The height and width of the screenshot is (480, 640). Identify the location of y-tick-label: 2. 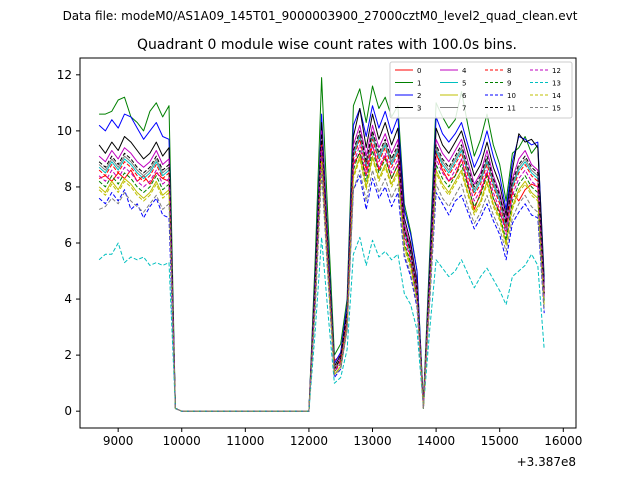
(68, 355).